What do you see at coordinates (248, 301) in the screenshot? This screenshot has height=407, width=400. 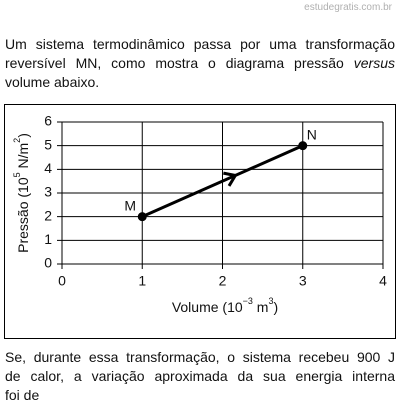 I see `label-part: −3` at bounding box center [248, 301].